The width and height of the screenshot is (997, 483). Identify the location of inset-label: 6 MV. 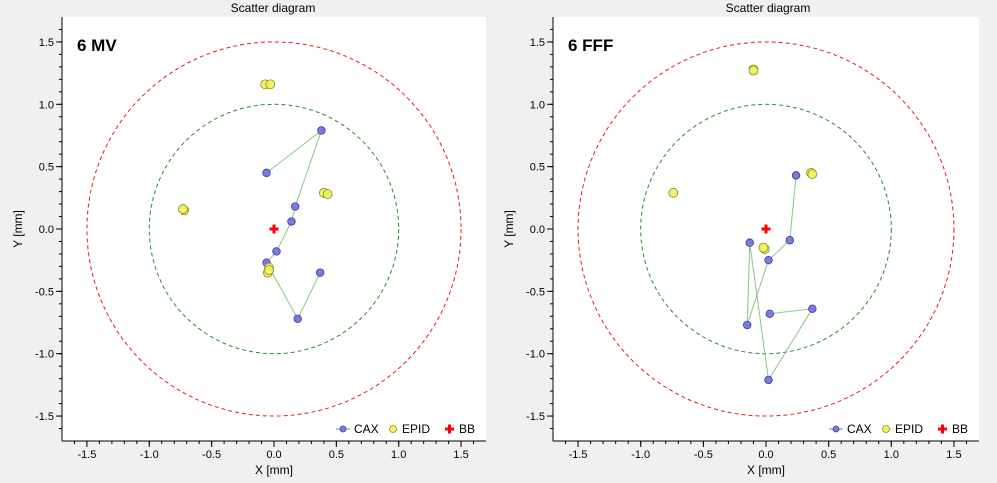
(97, 45).